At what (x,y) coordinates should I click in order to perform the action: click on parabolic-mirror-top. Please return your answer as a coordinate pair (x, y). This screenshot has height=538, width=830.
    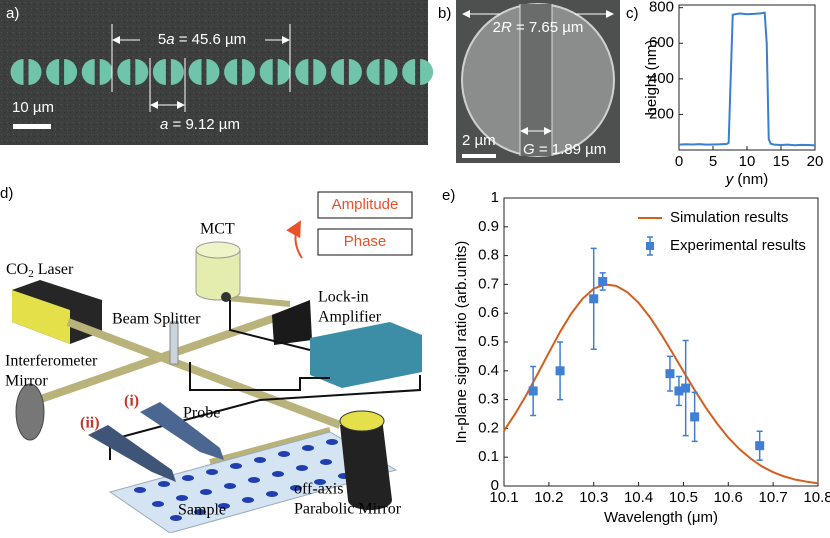
    Looking at the image, I should click on (362, 421).